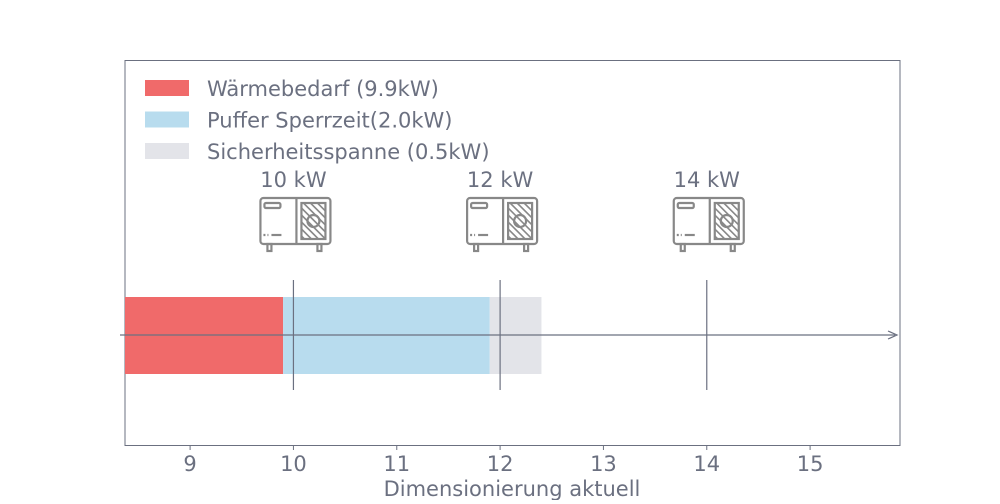  Describe the element at coordinates (603, 464) in the screenshot. I see `x-tick-label: 13` at that location.